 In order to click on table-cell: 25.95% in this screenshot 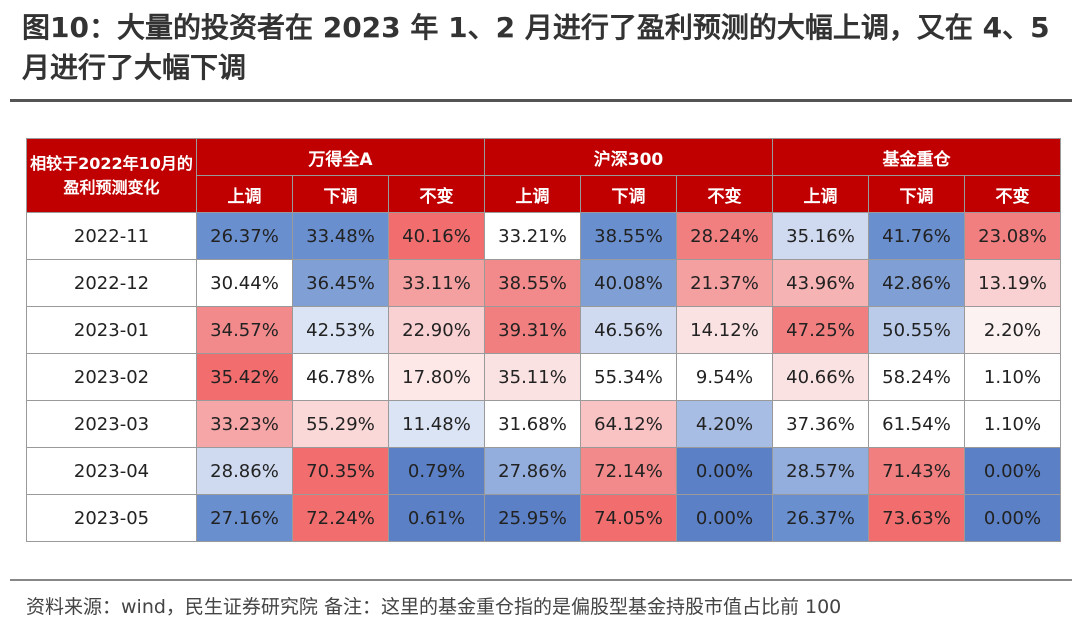, I will do `click(532, 518)`.